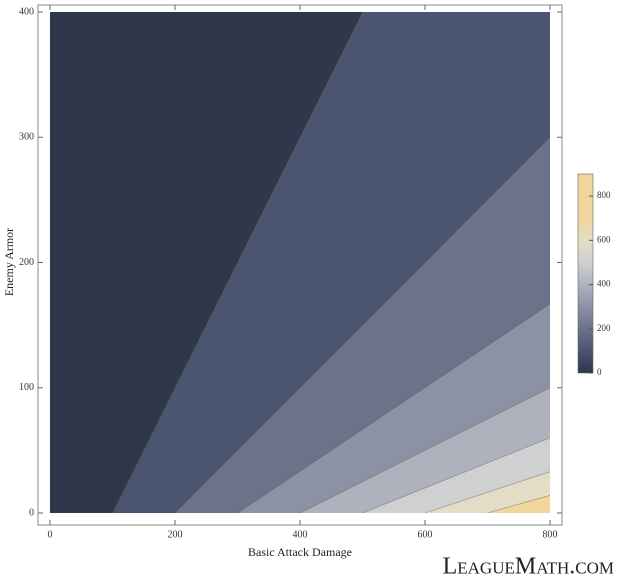 The width and height of the screenshot is (620, 582). What do you see at coordinates (26, 387) in the screenshot?
I see `y-tick-label: 100` at bounding box center [26, 387].